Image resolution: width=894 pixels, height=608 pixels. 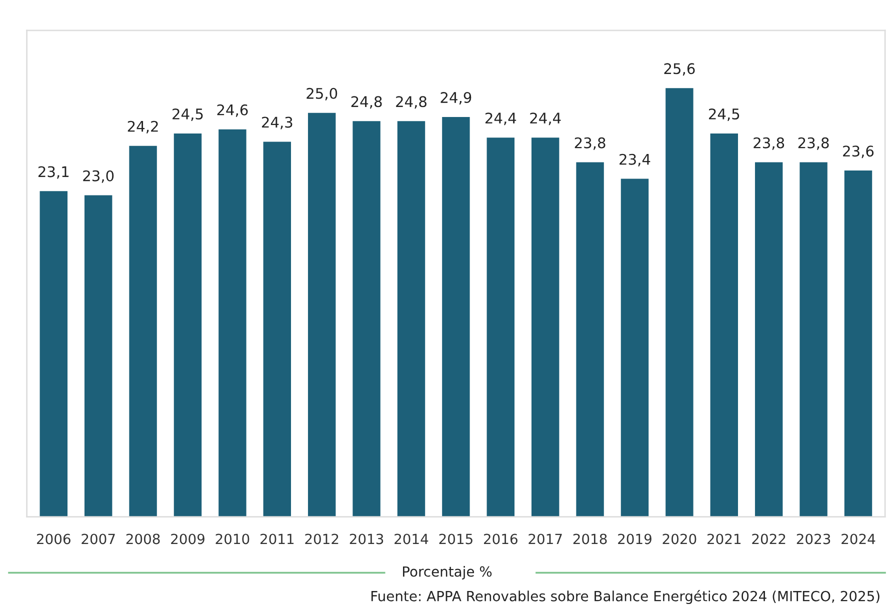 What do you see at coordinates (411, 539) in the screenshot?
I see `x-tick-label: 2014` at bounding box center [411, 539].